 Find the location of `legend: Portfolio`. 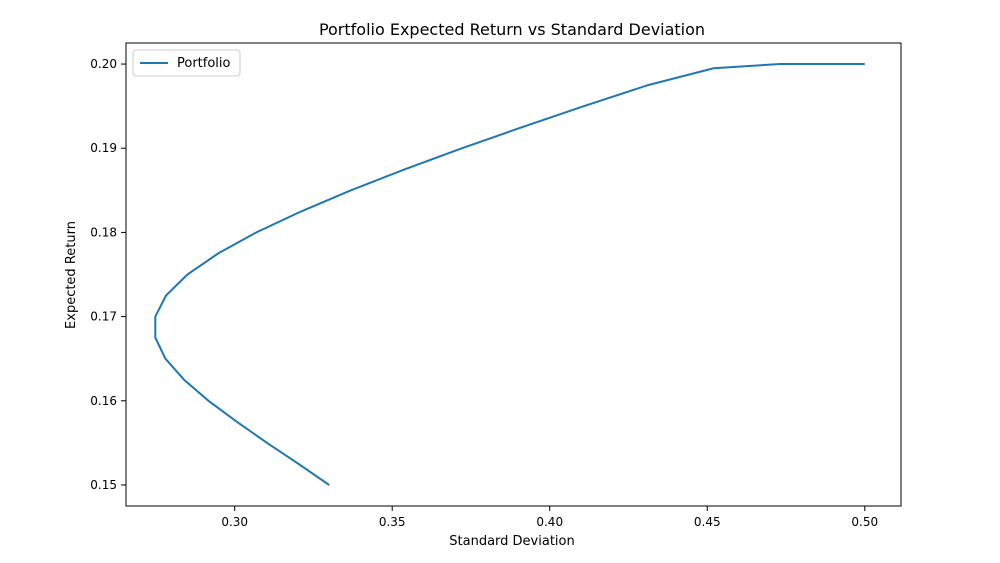

legend: Portfolio is located at coordinates (186, 63).